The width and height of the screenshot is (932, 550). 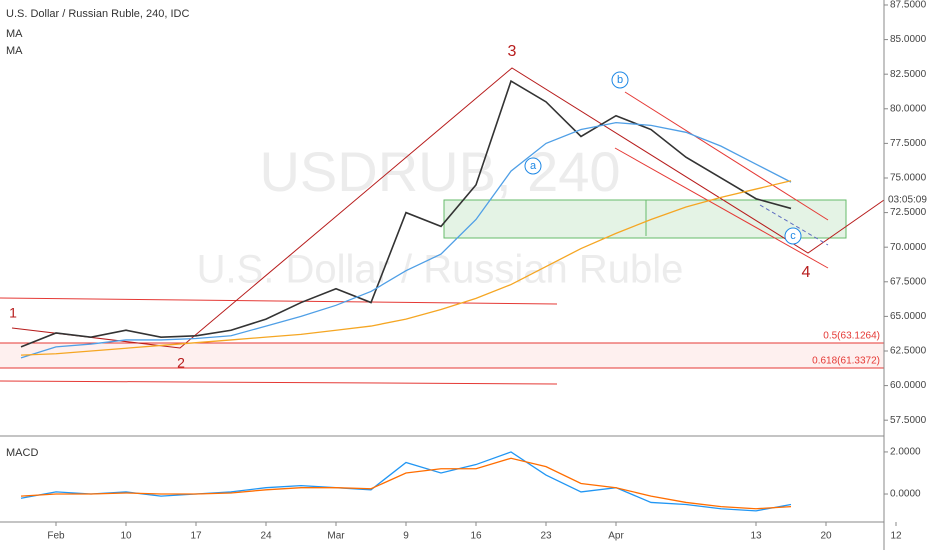 What do you see at coordinates (512, 51) in the screenshot?
I see `wave-label: 3` at bounding box center [512, 51].